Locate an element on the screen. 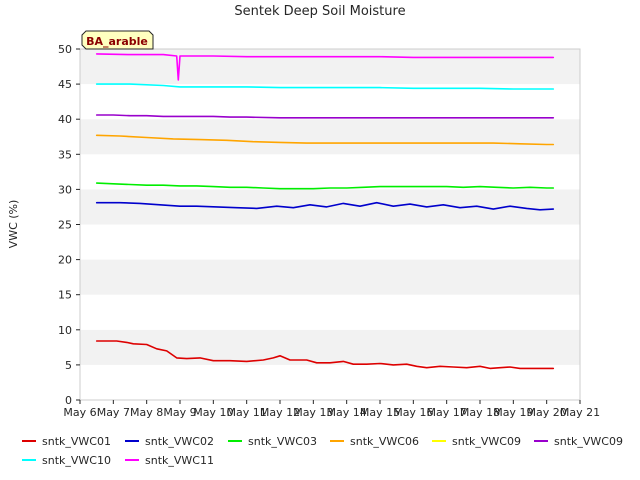 The height and width of the screenshot is (480, 640). badge-box is located at coordinates (117, 40).